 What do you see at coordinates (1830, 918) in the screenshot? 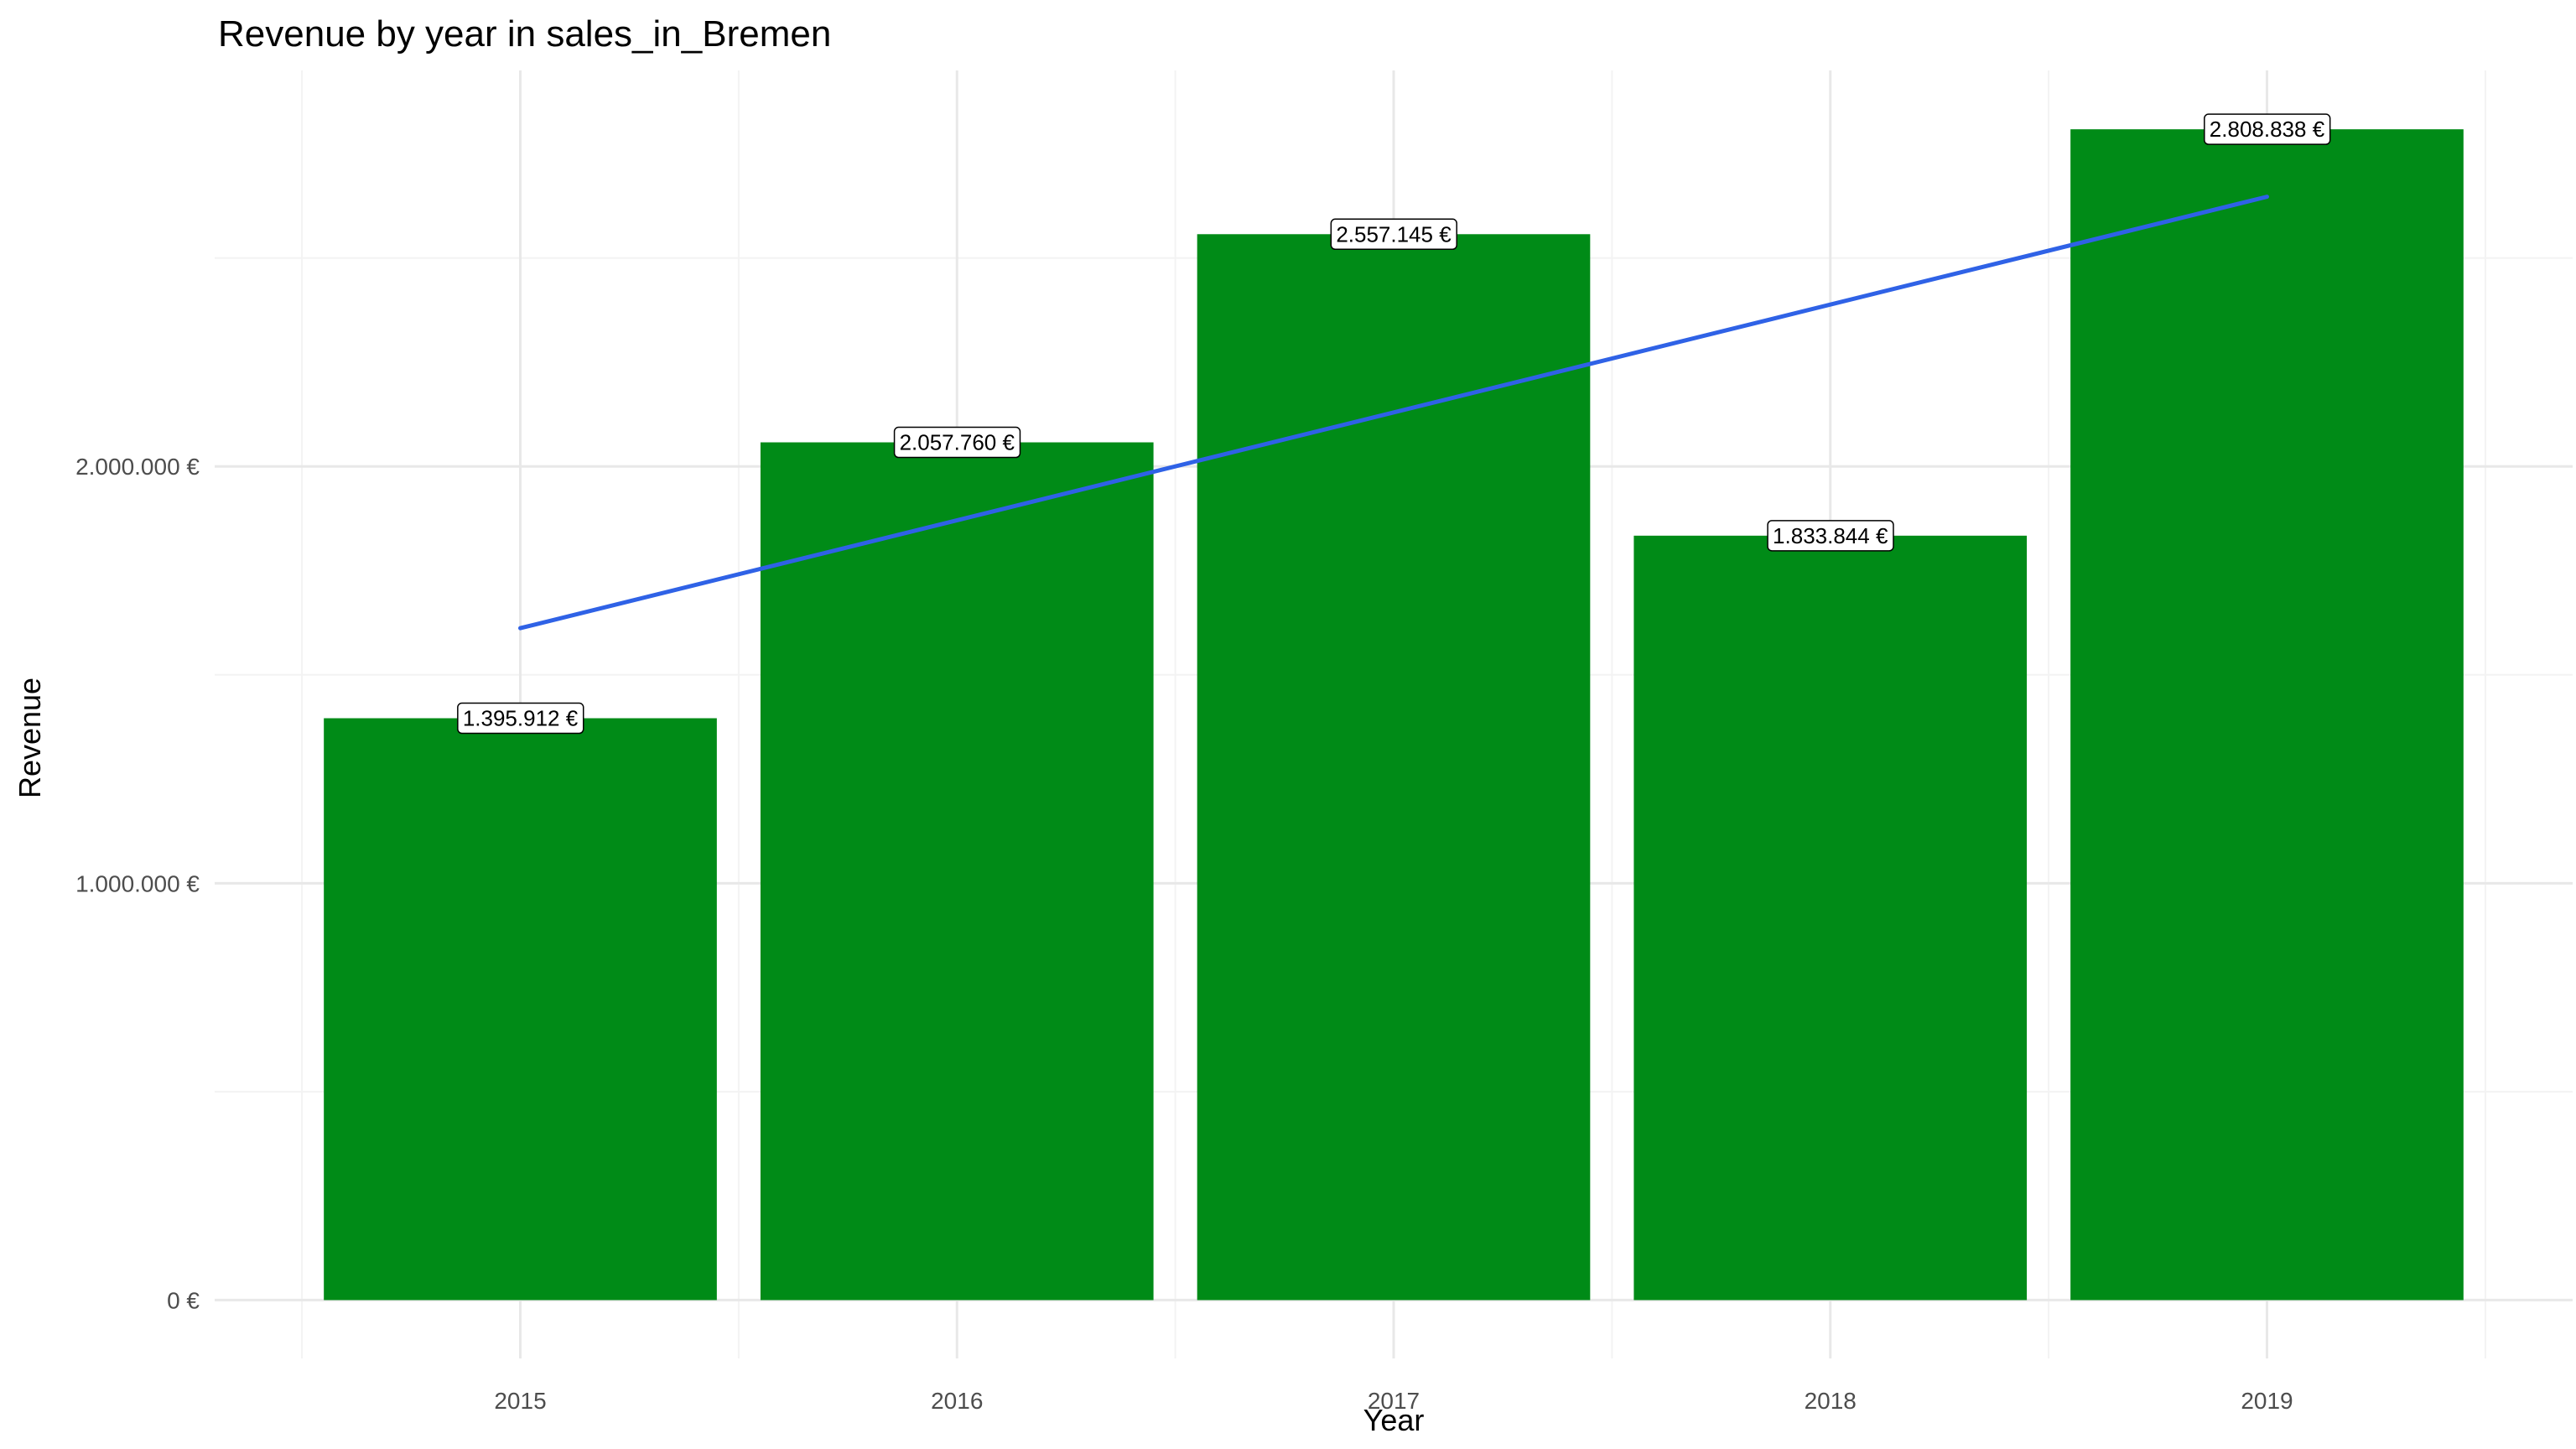
I see `bar-2018` at bounding box center [1830, 918].